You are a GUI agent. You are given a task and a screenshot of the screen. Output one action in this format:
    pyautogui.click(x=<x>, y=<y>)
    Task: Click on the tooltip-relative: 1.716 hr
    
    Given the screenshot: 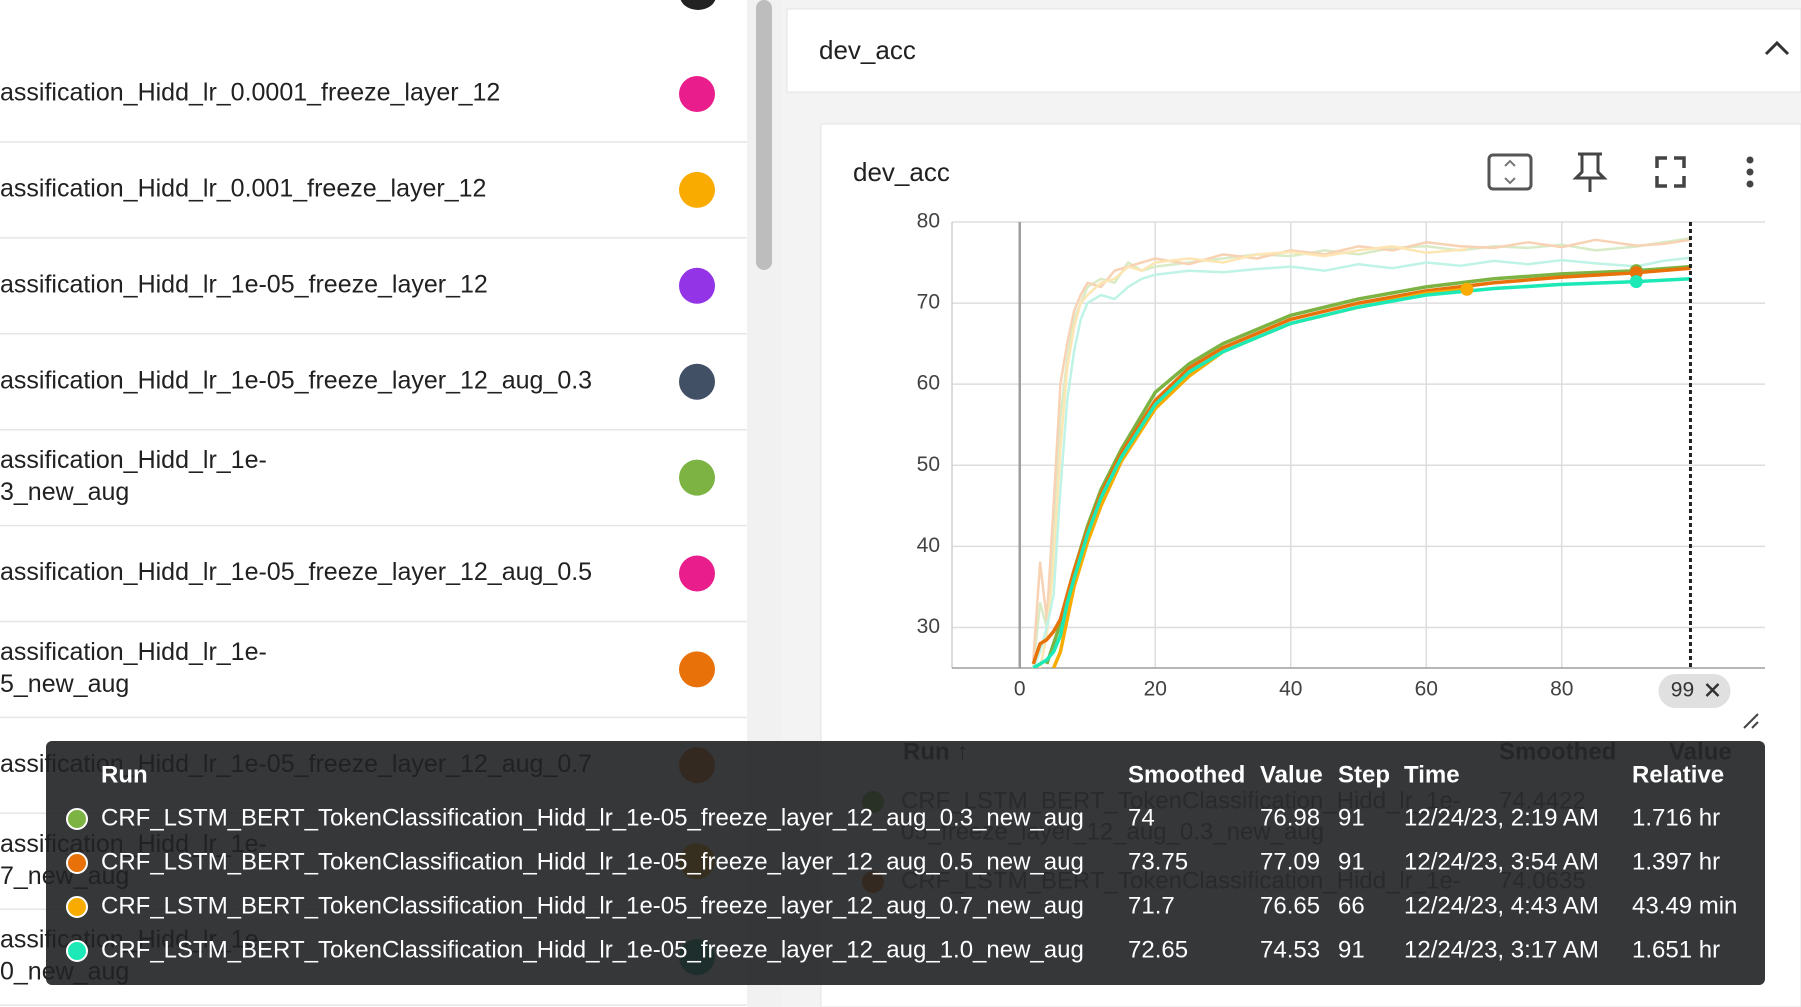 What is the action you would take?
    pyautogui.click(x=1676, y=817)
    